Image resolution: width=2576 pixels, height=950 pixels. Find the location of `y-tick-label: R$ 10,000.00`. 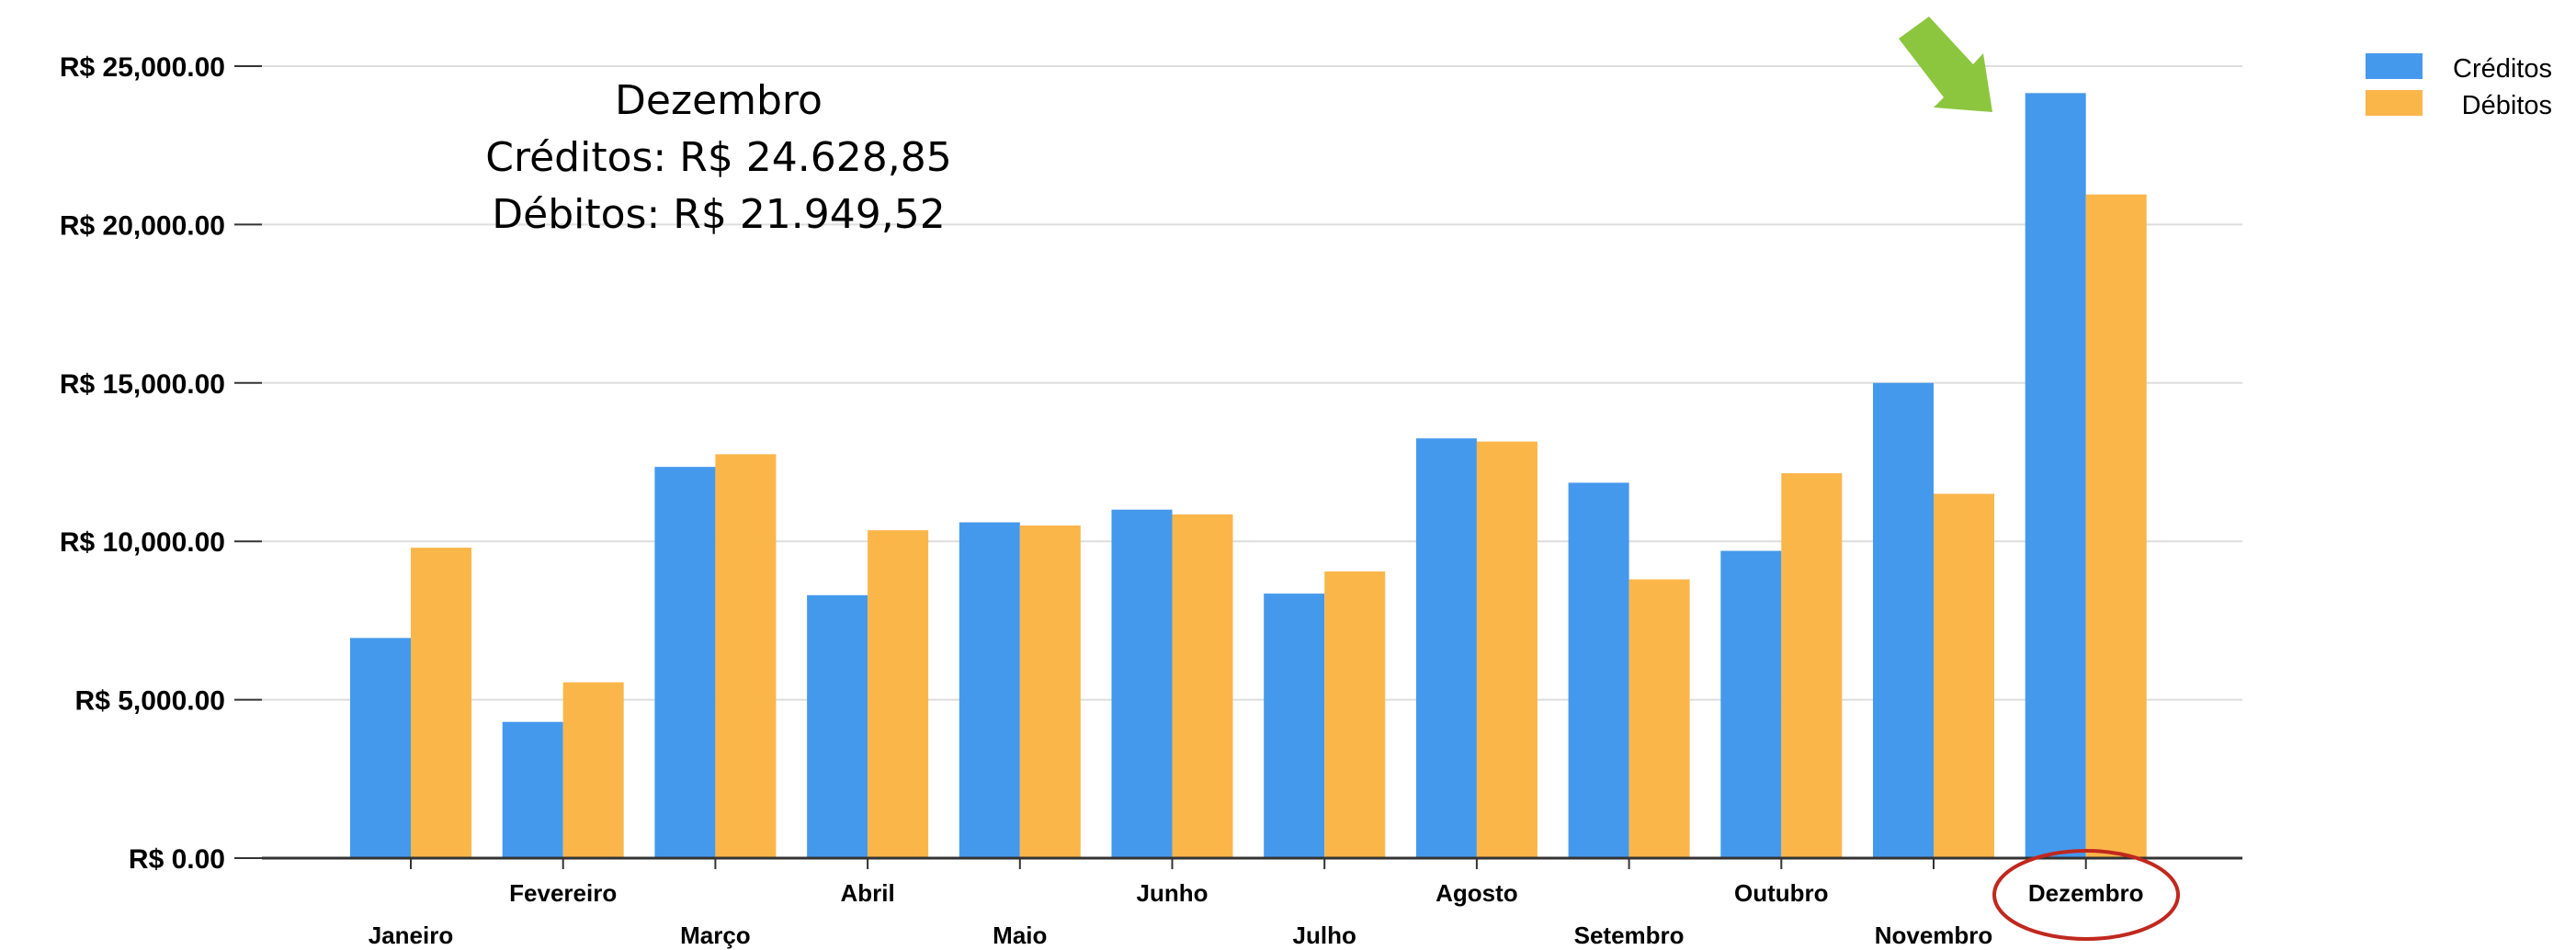

y-tick-label: R$ 10,000.00 is located at coordinates (142, 542).